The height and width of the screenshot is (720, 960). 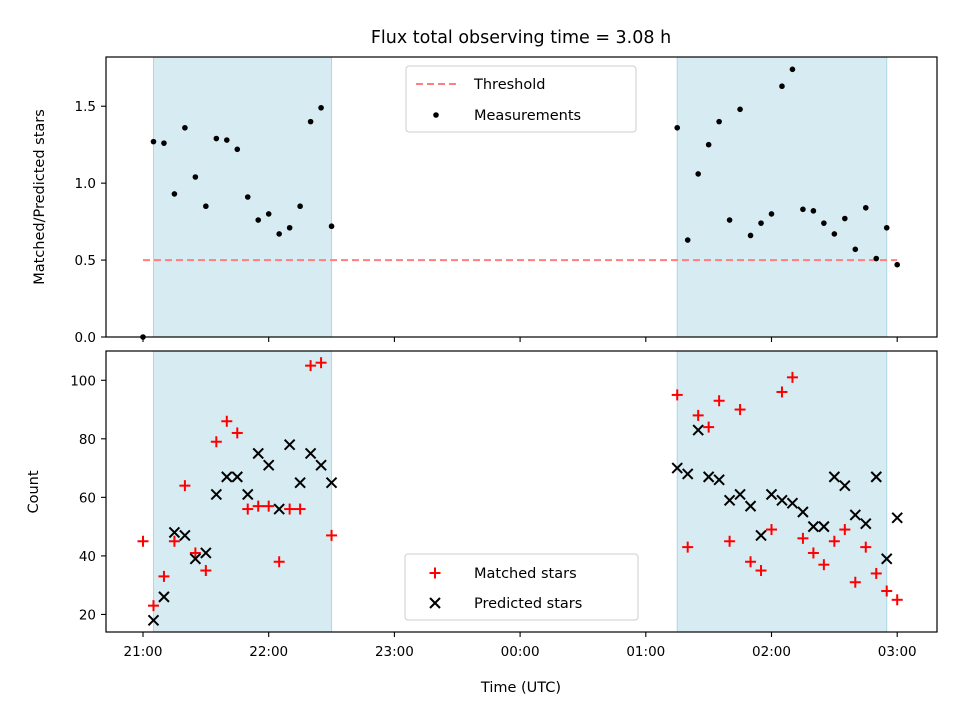 I want to click on legend-predicted-swatch-d2, so click(x=435, y=603).